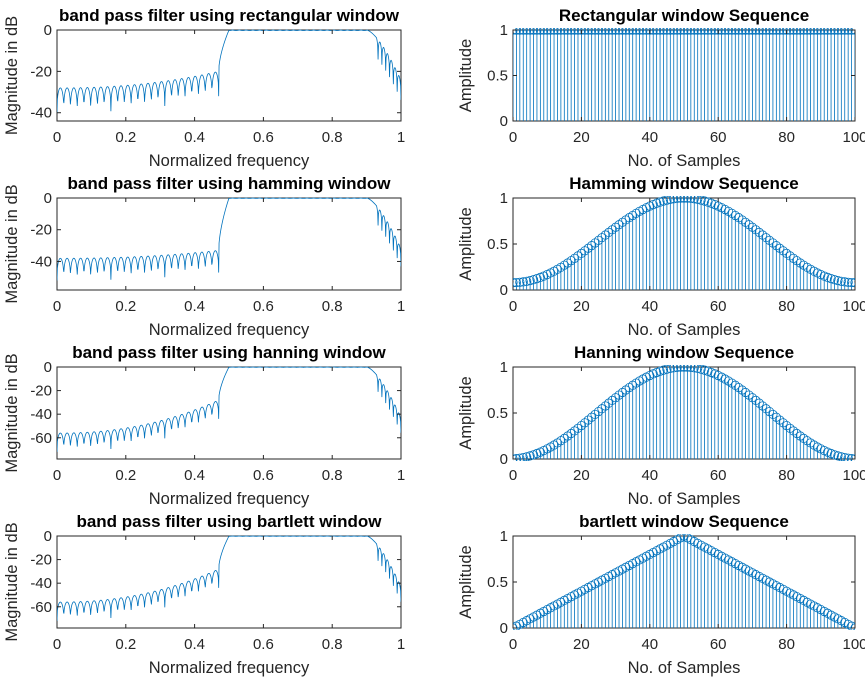  What do you see at coordinates (229, 71) in the screenshot?
I see `magnitude-line` at bounding box center [229, 71].